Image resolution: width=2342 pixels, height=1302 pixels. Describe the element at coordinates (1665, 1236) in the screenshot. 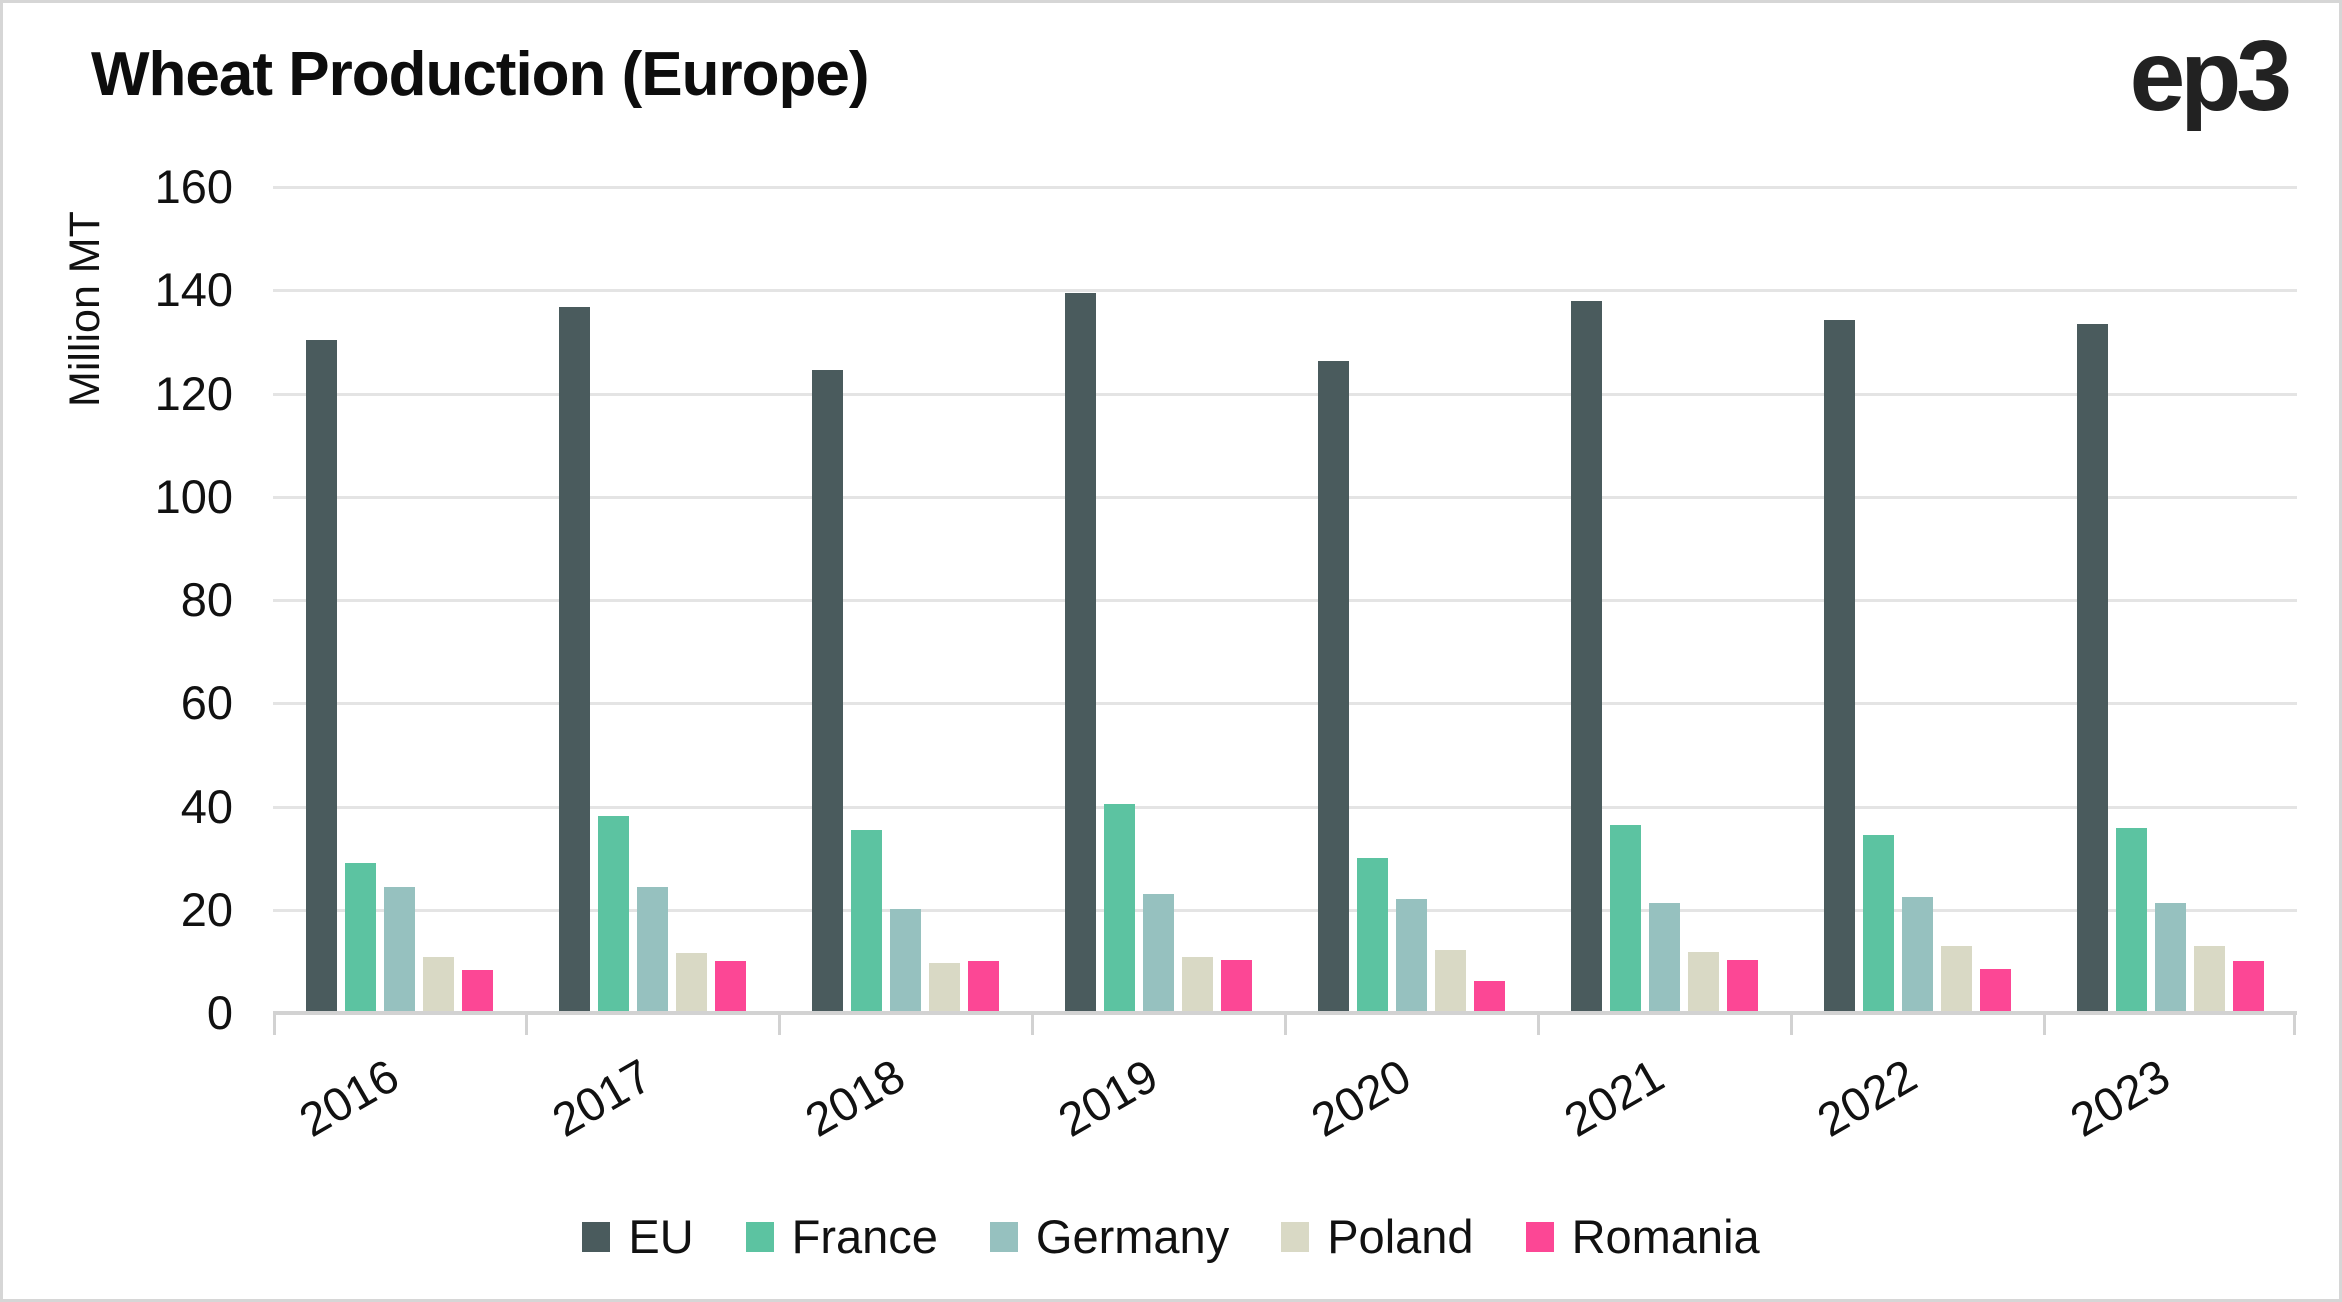

I see `legend-label-romania: Romania` at that location.